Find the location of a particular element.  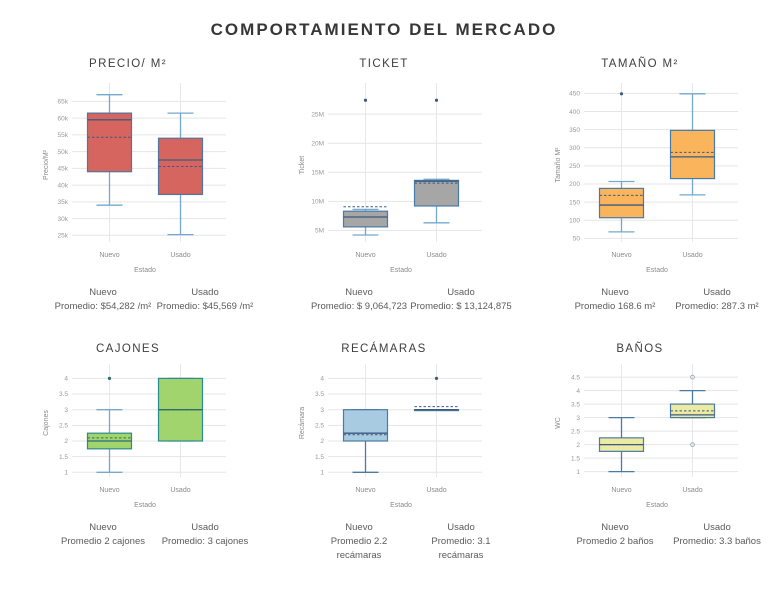

chart-title: PRECIO/ M² is located at coordinates (128, 64).